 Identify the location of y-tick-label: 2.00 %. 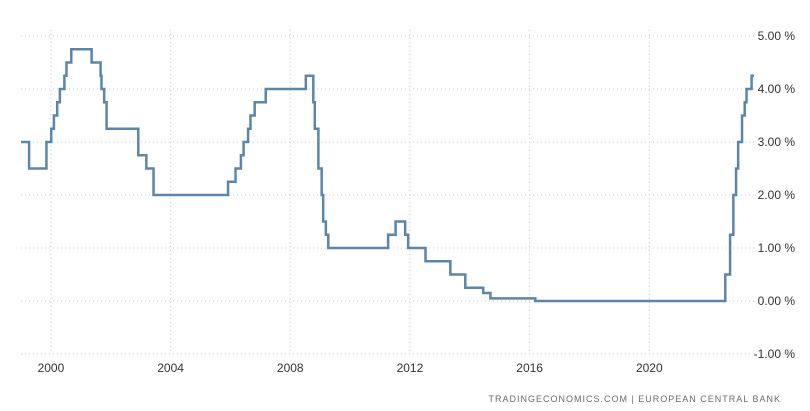
(777, 195).